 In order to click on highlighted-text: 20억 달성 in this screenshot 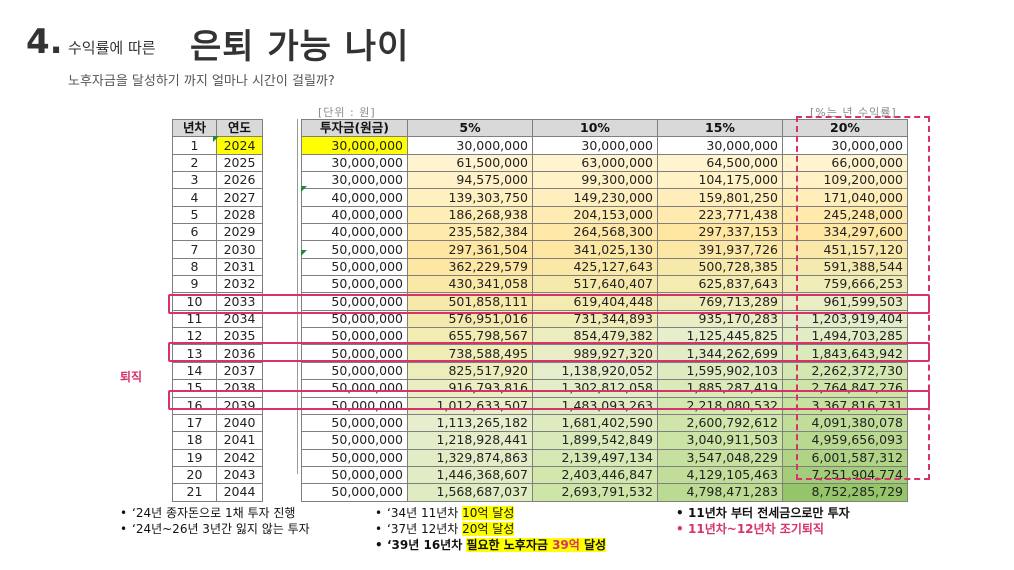, I will do `click(488, 529)`.